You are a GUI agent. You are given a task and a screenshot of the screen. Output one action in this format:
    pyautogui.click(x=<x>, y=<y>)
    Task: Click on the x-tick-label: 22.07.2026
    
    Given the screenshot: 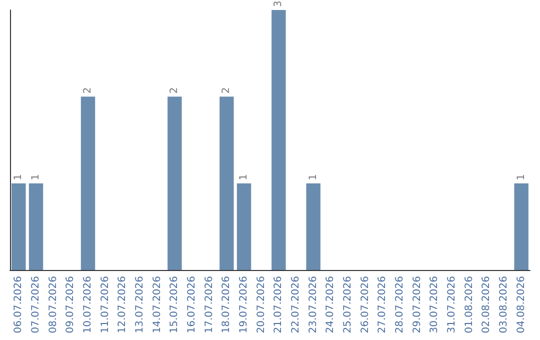 What is the action you would take?
    pyautogui.click(x=296, y=305)
    